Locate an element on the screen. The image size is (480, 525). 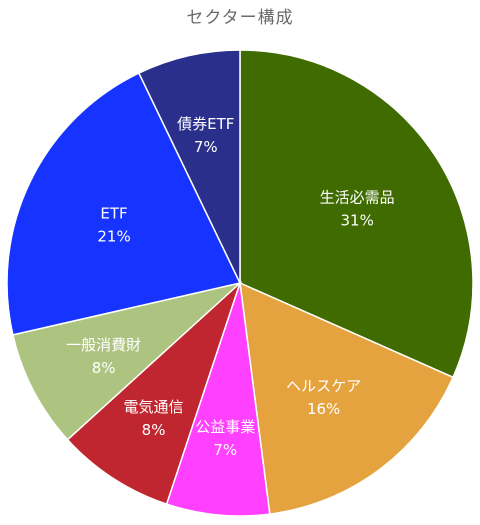
slice-name-label: 債券ETF is located at coordinates (205, 124).